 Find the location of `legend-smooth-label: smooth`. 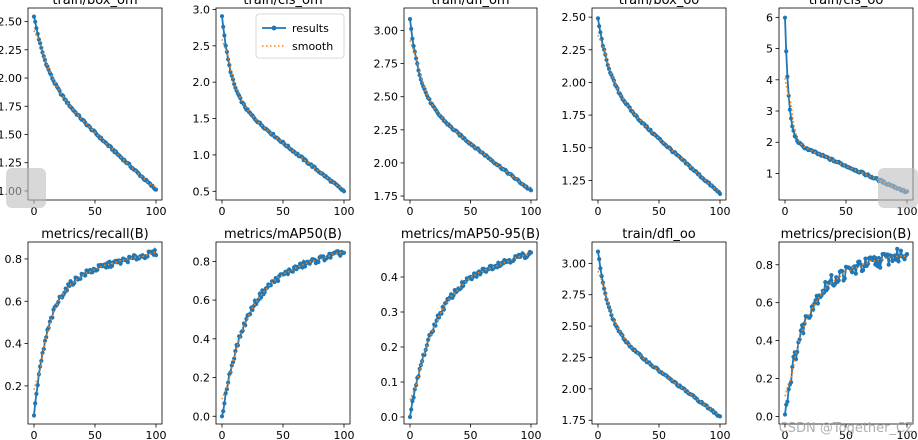

legend-smooth-label: smooth is located at coordinates (312, 46).